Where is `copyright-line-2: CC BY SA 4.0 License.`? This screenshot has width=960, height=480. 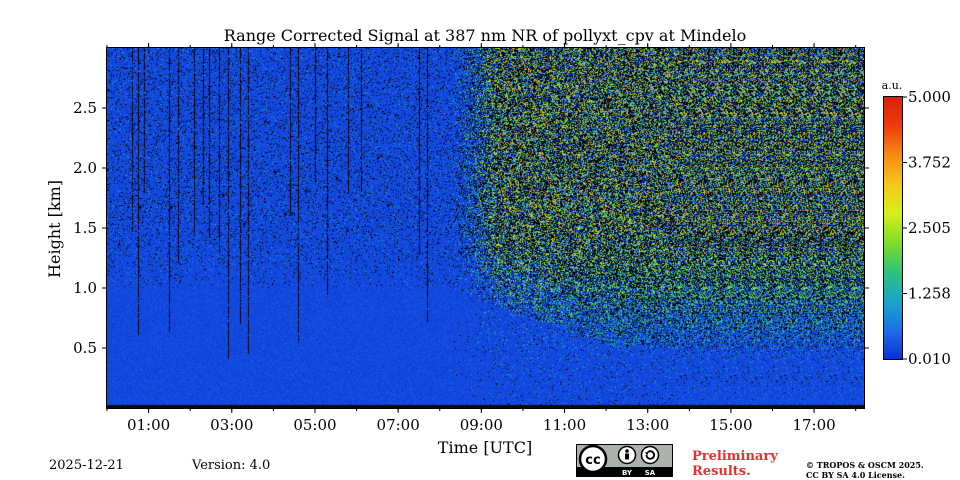 copyright-line-2: CC BY SA 4.0 License. is located at coordinates (855, 475).